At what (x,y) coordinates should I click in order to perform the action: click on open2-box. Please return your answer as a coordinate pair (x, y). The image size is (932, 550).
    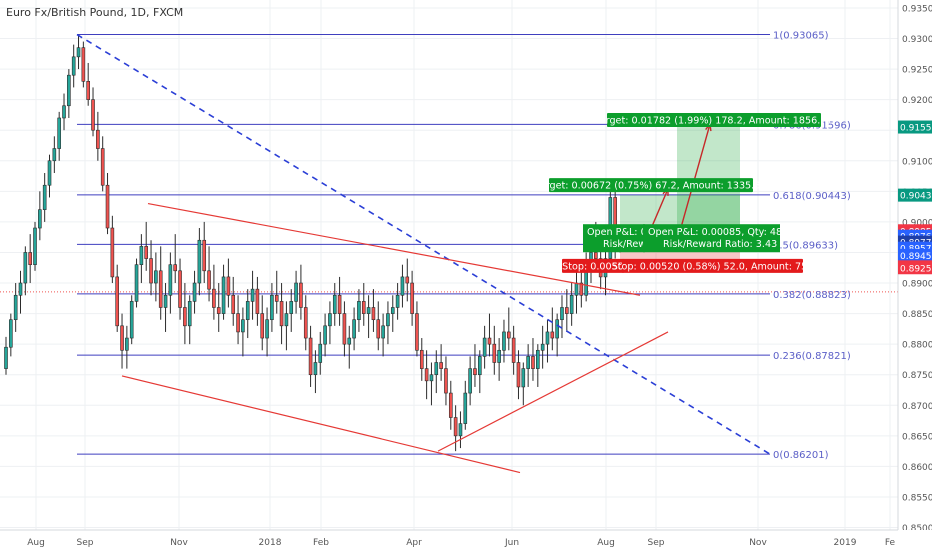
    Looking at the image, I should click on (711, 238).